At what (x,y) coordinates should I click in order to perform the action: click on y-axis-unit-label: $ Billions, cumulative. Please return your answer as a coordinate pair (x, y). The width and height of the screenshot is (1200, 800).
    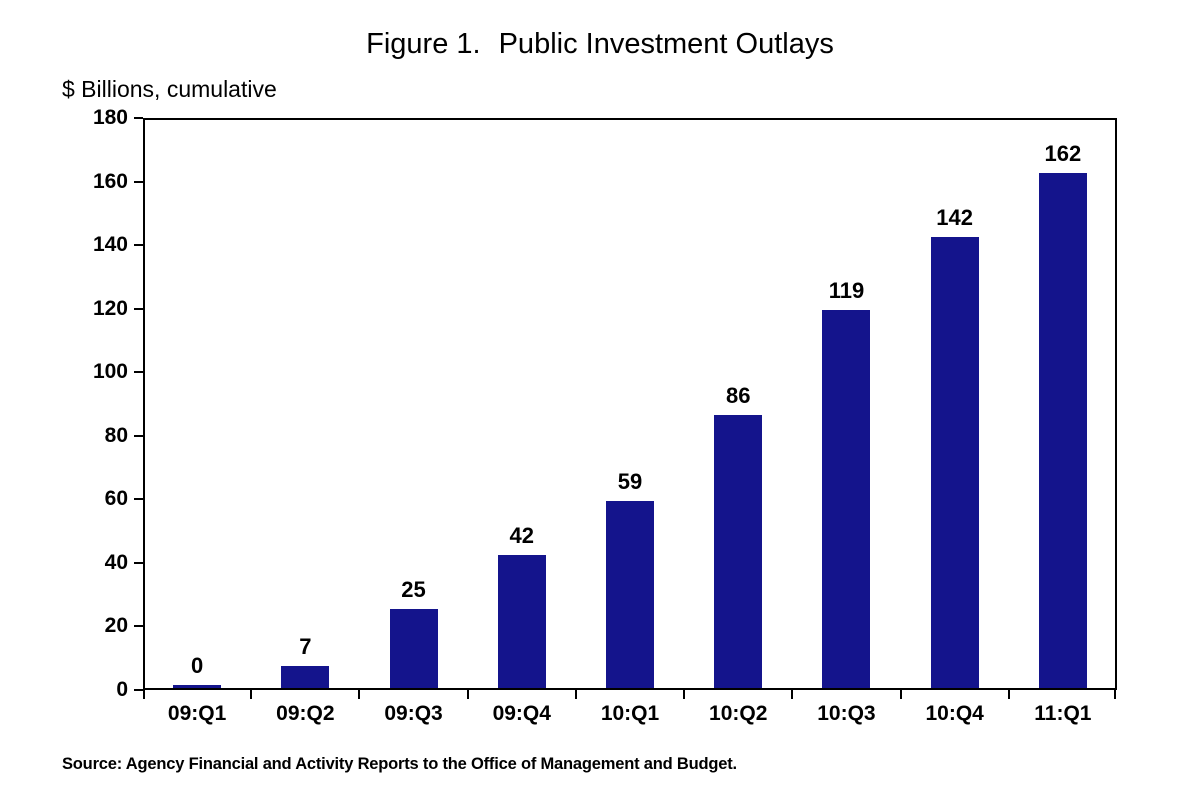
    Looking at the image, I should click on (169, 89).